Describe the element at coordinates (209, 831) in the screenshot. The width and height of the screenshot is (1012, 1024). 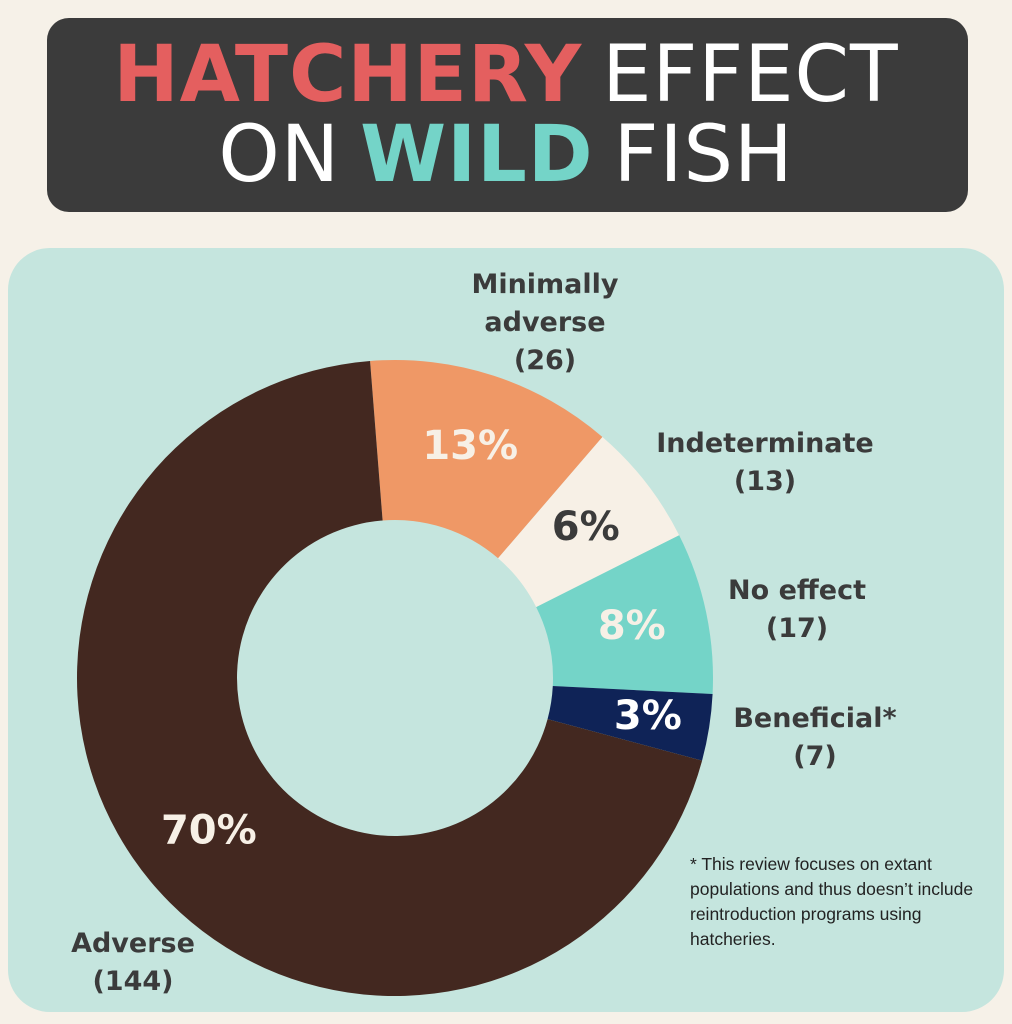
I see `percent-label: 70%` at that location.